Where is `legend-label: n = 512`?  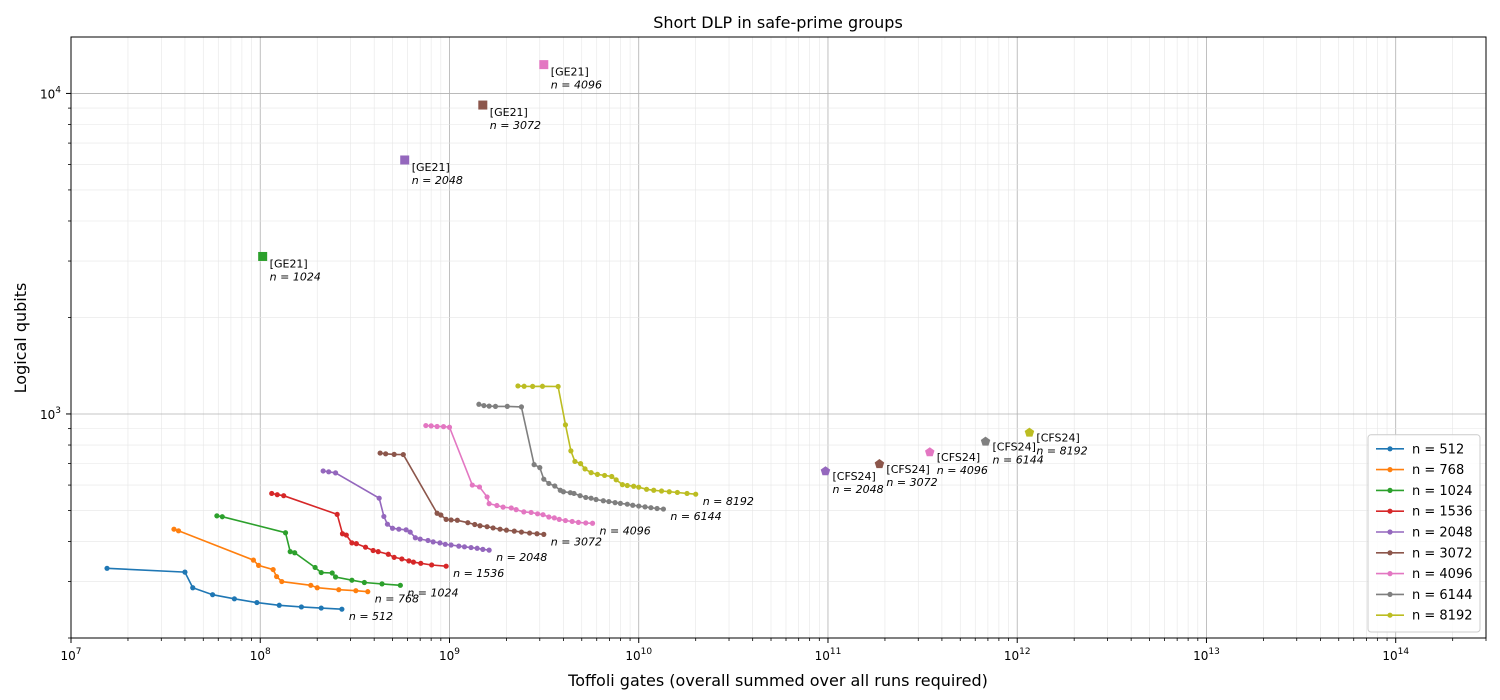 legend-label: n = 512 is located at coordinates (1438, 449).